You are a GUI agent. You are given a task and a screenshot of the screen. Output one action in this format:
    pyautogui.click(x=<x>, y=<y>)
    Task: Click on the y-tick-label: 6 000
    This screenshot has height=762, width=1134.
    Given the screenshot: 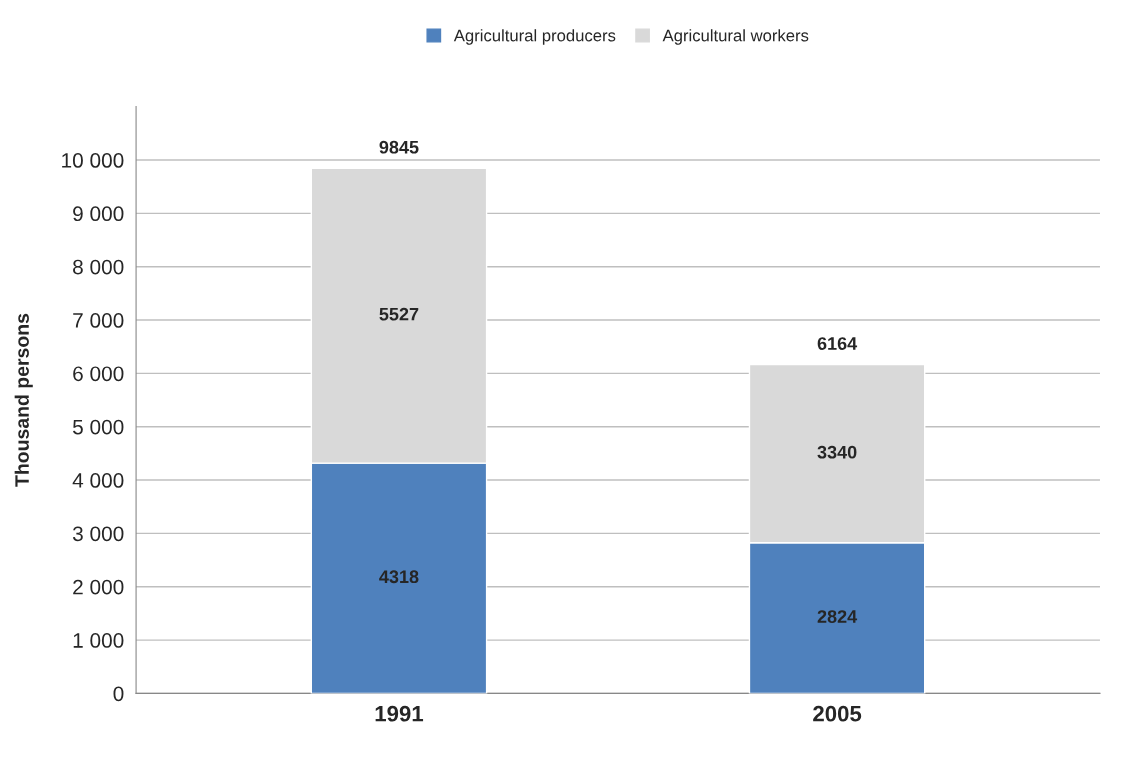 What is the action you would take?
    pyautogui.click(x=98, y=374)
    